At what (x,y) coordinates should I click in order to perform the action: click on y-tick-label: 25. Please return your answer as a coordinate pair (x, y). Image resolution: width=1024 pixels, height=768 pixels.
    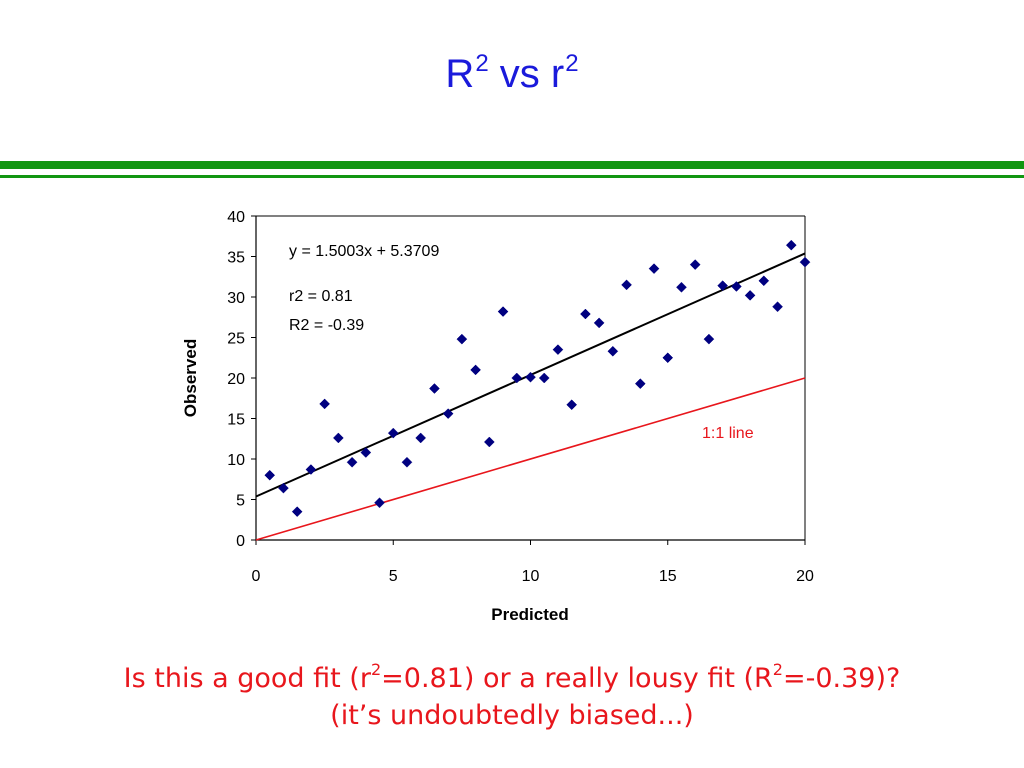
    Looking at the image, I should click on (236, 339).